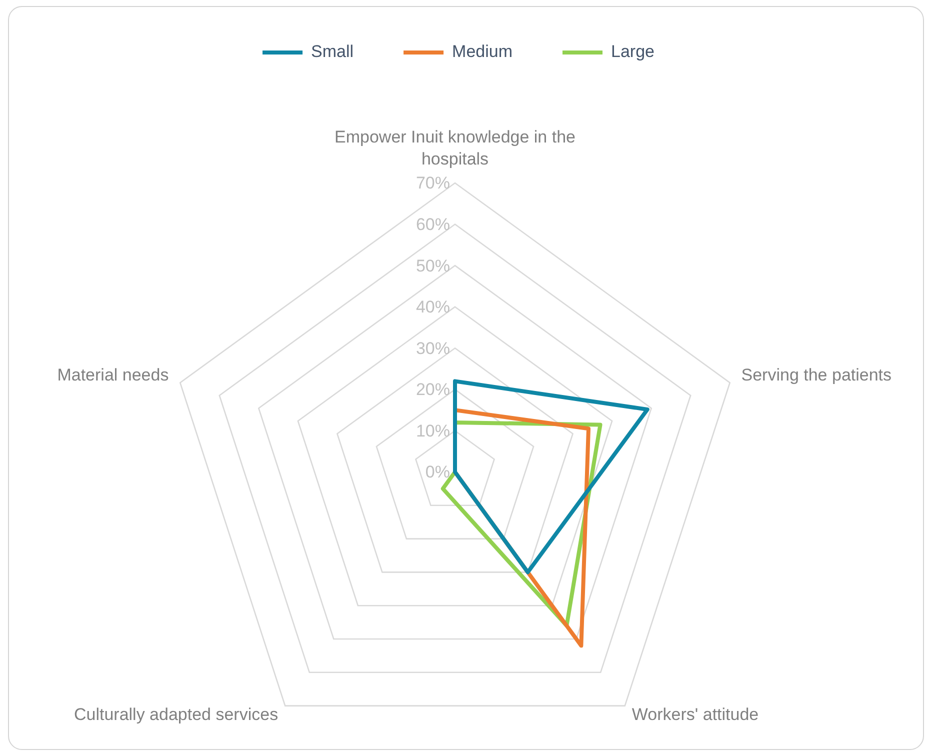 The height and width of the screenshot is (754, 933). What do you see at coordinates (332, 52) in the screenshot?
I see `legend-label: Small` at bounding box center [332, 52].